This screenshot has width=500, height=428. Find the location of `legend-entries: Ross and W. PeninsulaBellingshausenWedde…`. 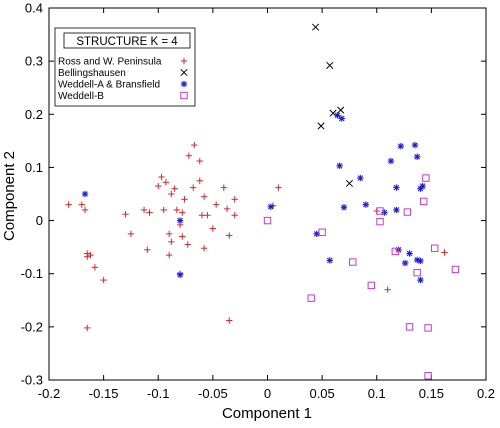

legend-entries: Ross and W. PeninsulaBellingshausenWedde… is located at coordinates (123, 79).